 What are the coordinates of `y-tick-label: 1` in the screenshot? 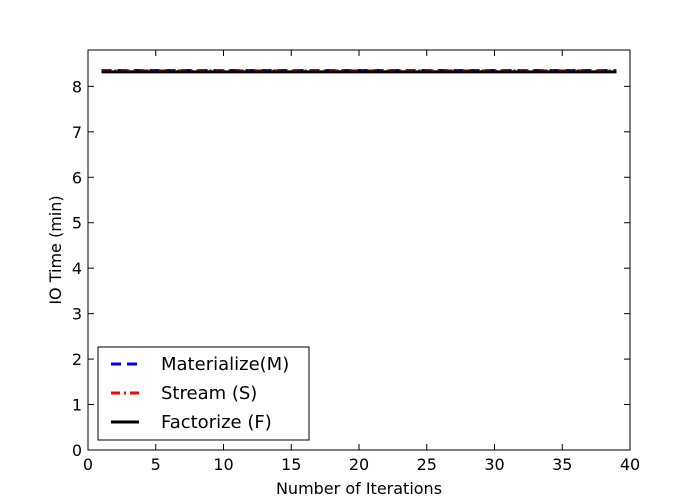 It's located at (77, 405).